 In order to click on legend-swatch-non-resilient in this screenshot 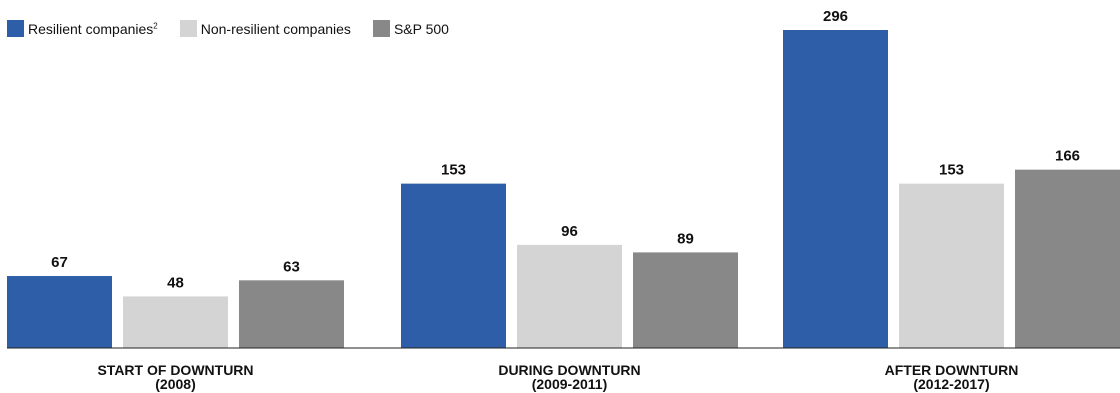, I will do `click(188, 28)`.